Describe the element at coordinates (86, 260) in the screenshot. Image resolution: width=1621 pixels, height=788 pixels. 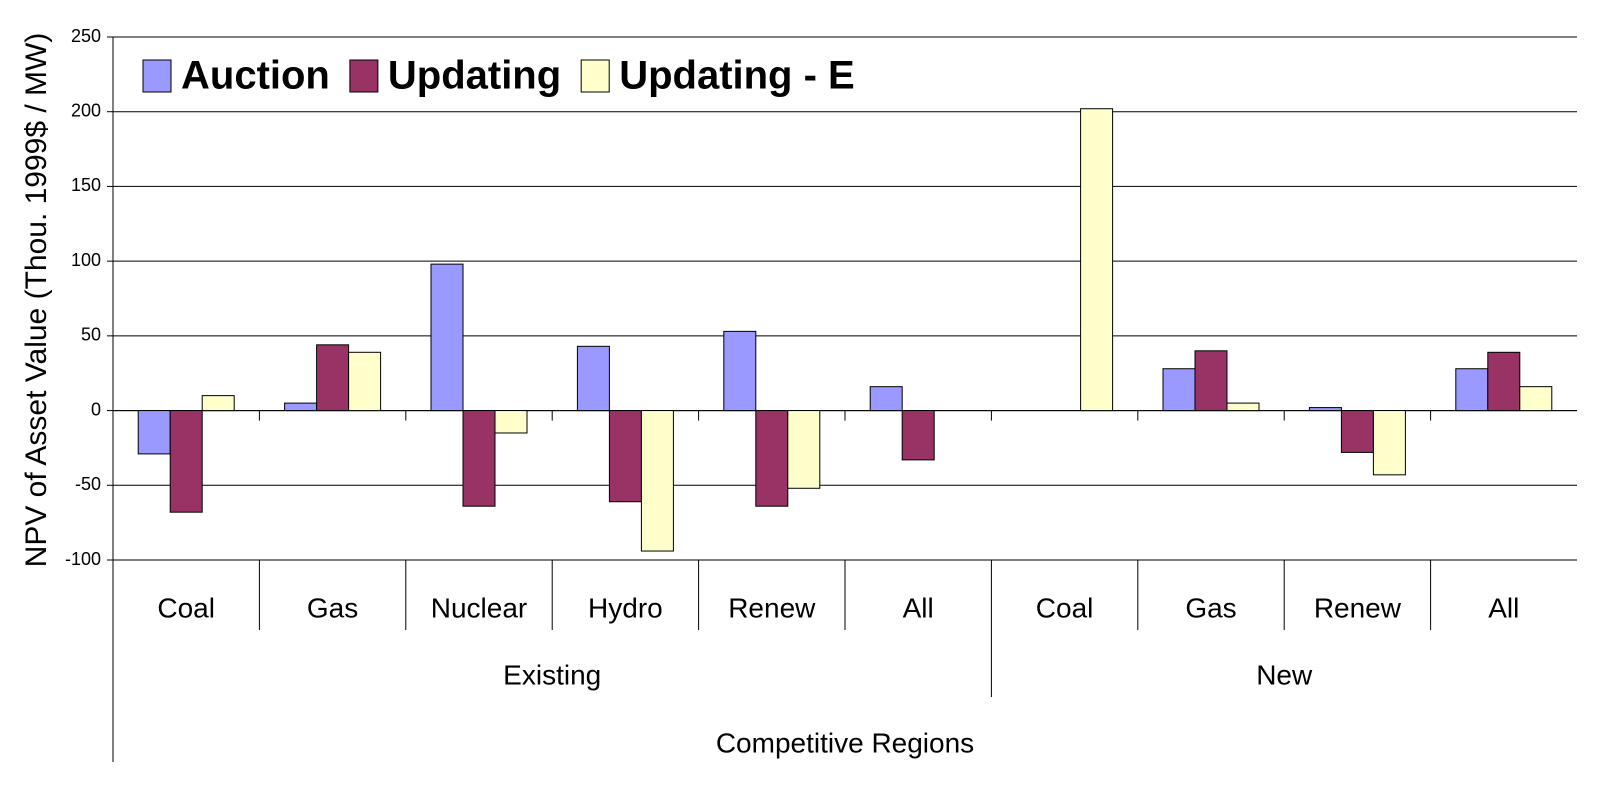
I see `y-tick-label: 100` at that location.